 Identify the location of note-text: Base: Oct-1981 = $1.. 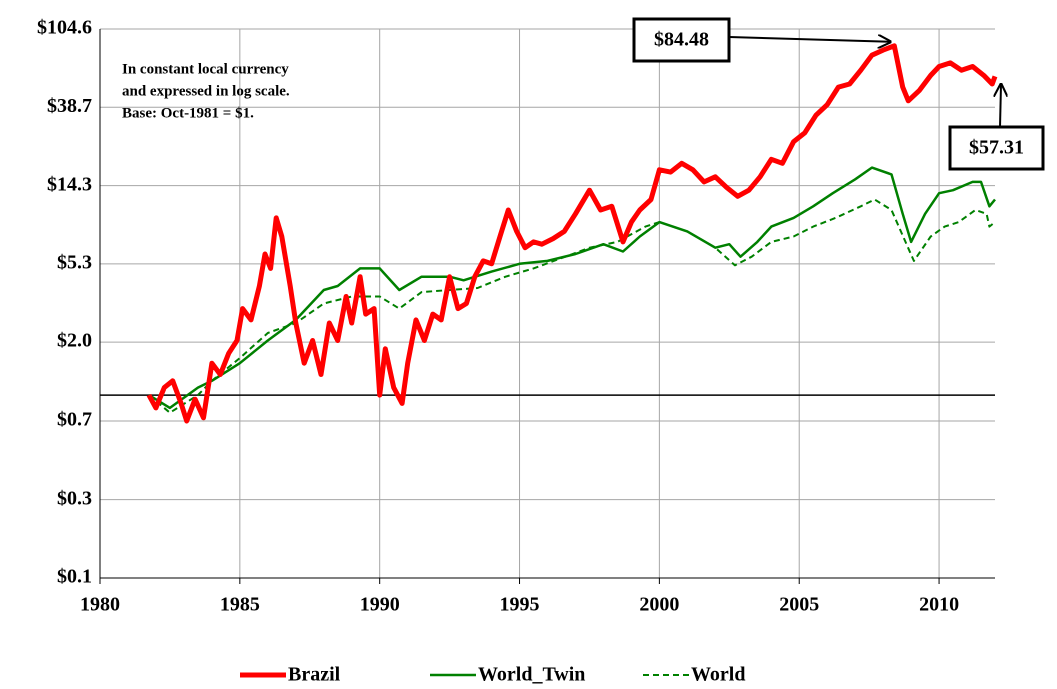
(188, 113).